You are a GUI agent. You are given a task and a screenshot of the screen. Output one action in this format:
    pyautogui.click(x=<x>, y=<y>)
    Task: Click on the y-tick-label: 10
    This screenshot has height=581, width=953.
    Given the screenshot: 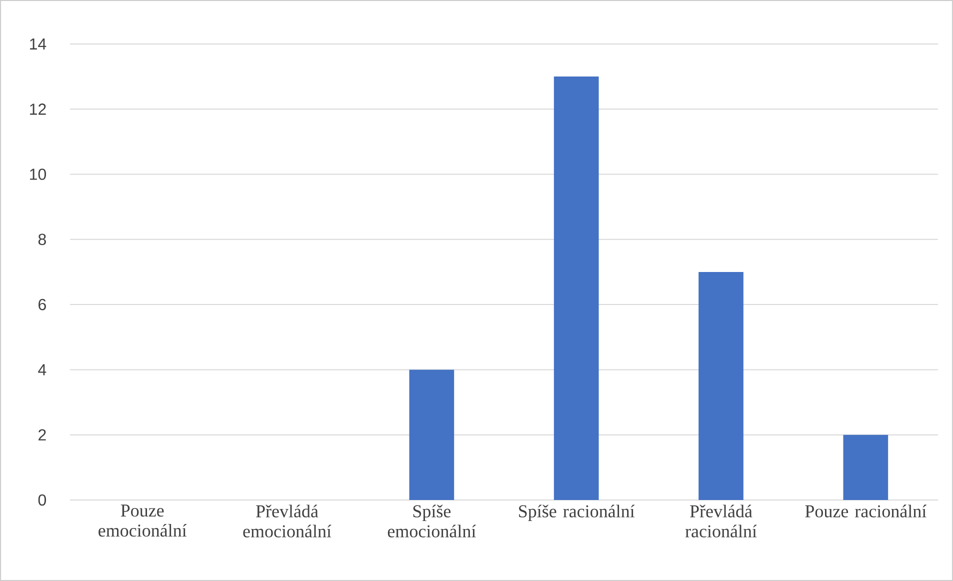 What is the action you would take?
    pyautogui.click(x=38, y=174)
    